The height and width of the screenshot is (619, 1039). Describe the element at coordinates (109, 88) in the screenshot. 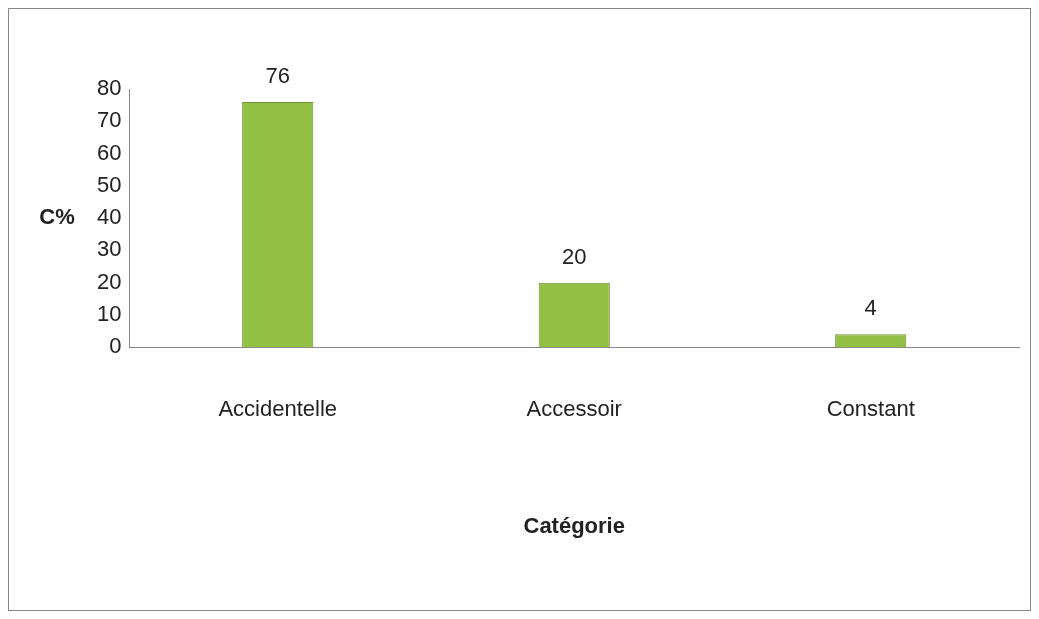

I see `y-tick-label: 80` at that location.